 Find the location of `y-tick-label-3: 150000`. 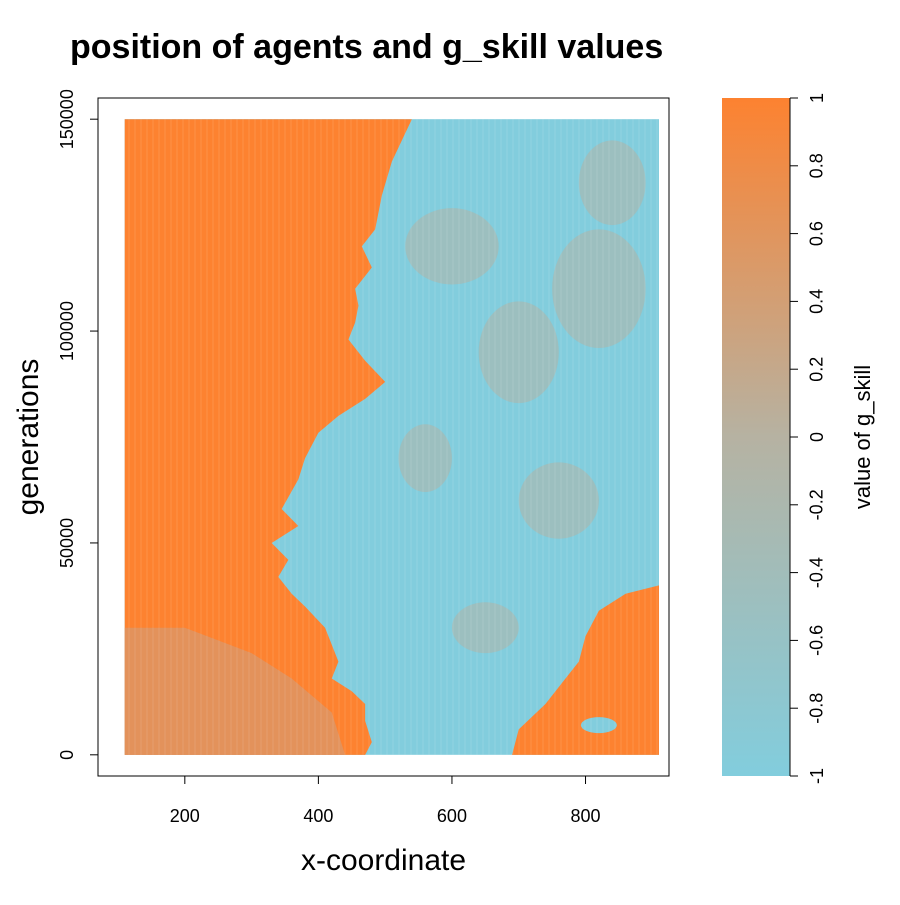

y-tick-label-3: 150000 is located at coordinates (67, 119).